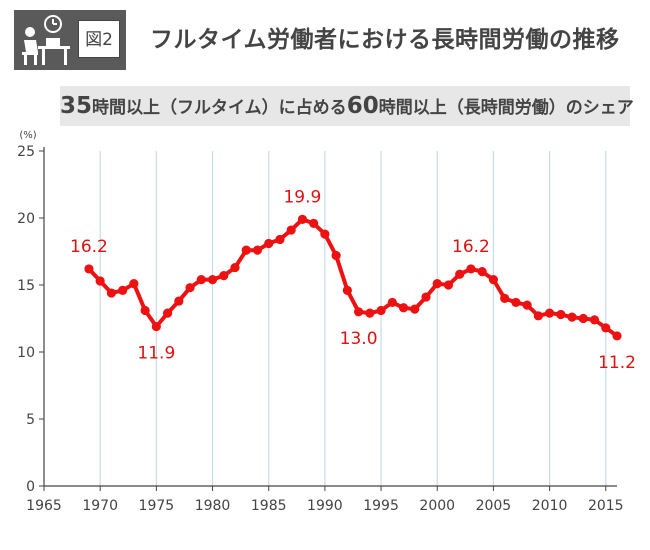 Image resolution: width=650 pixels, height=550 pixels. I want to click on data-point-1983, so click(246, 250).